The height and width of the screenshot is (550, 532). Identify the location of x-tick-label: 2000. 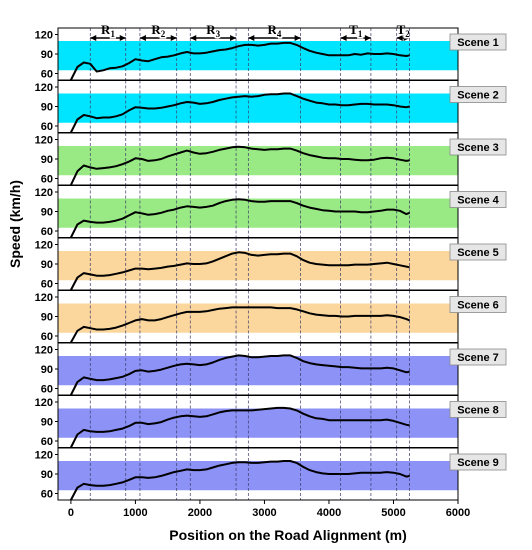
(200, 513).